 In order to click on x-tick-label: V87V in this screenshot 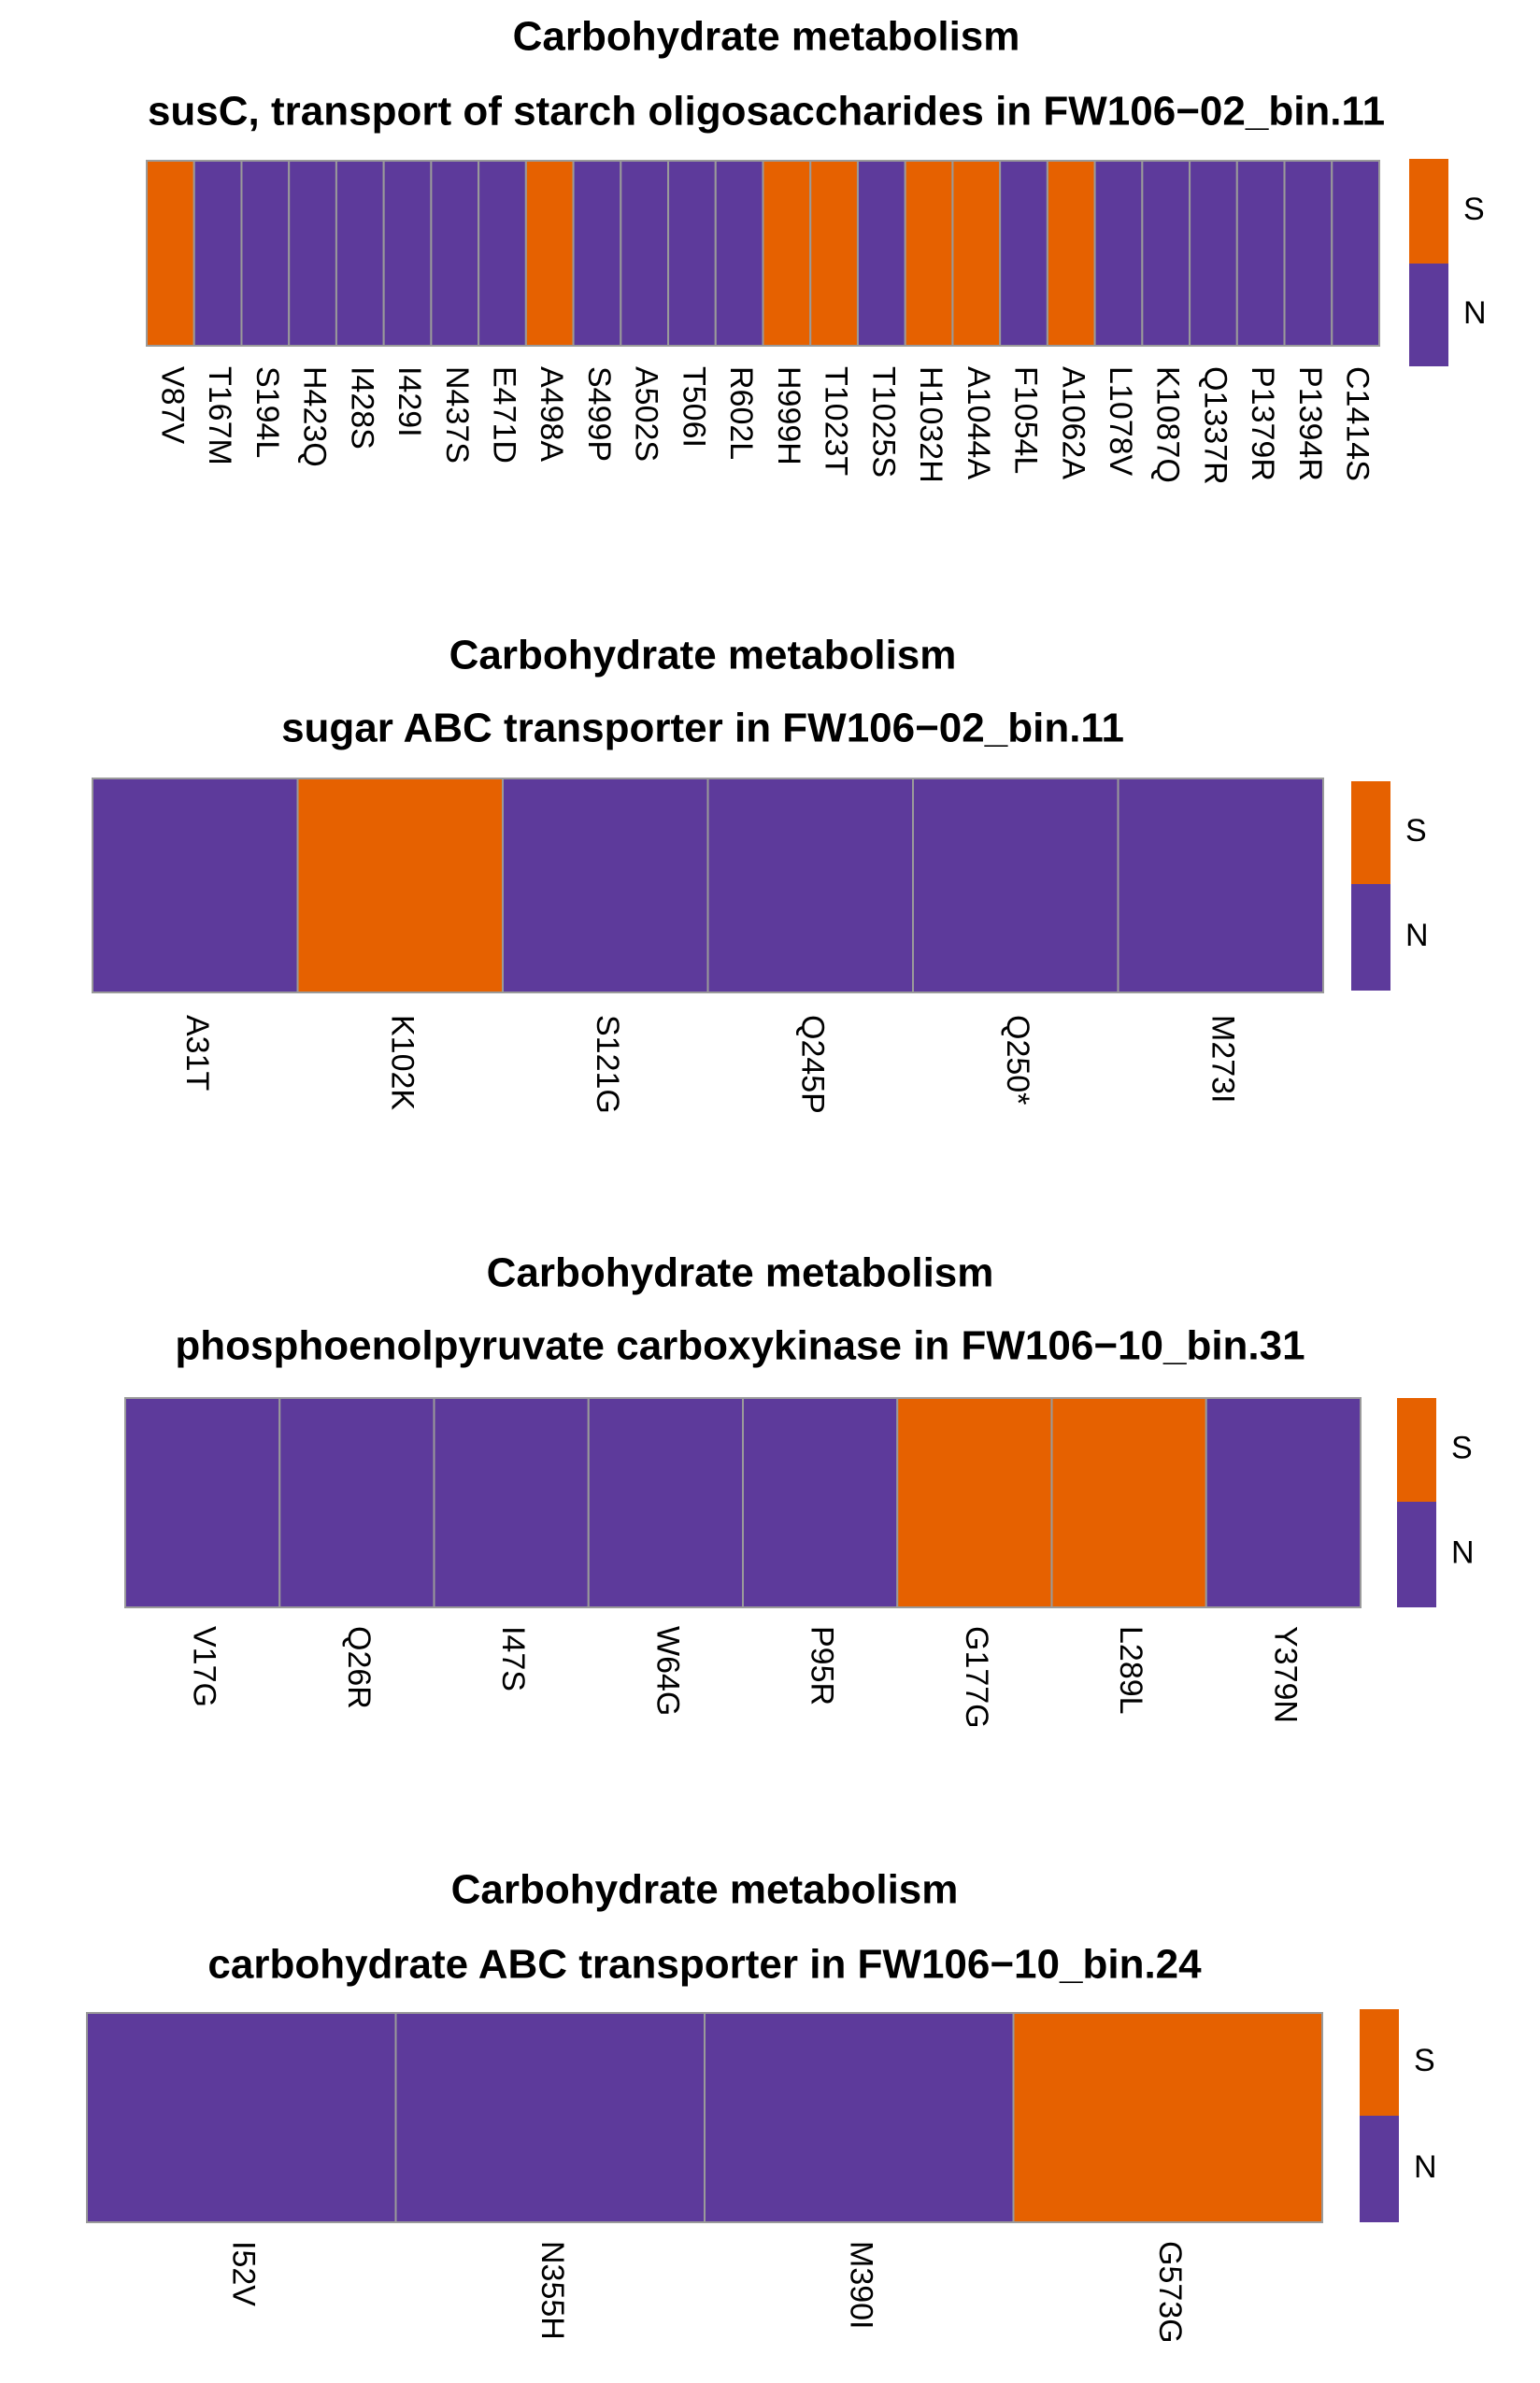, I will do `click(172, 405)`.